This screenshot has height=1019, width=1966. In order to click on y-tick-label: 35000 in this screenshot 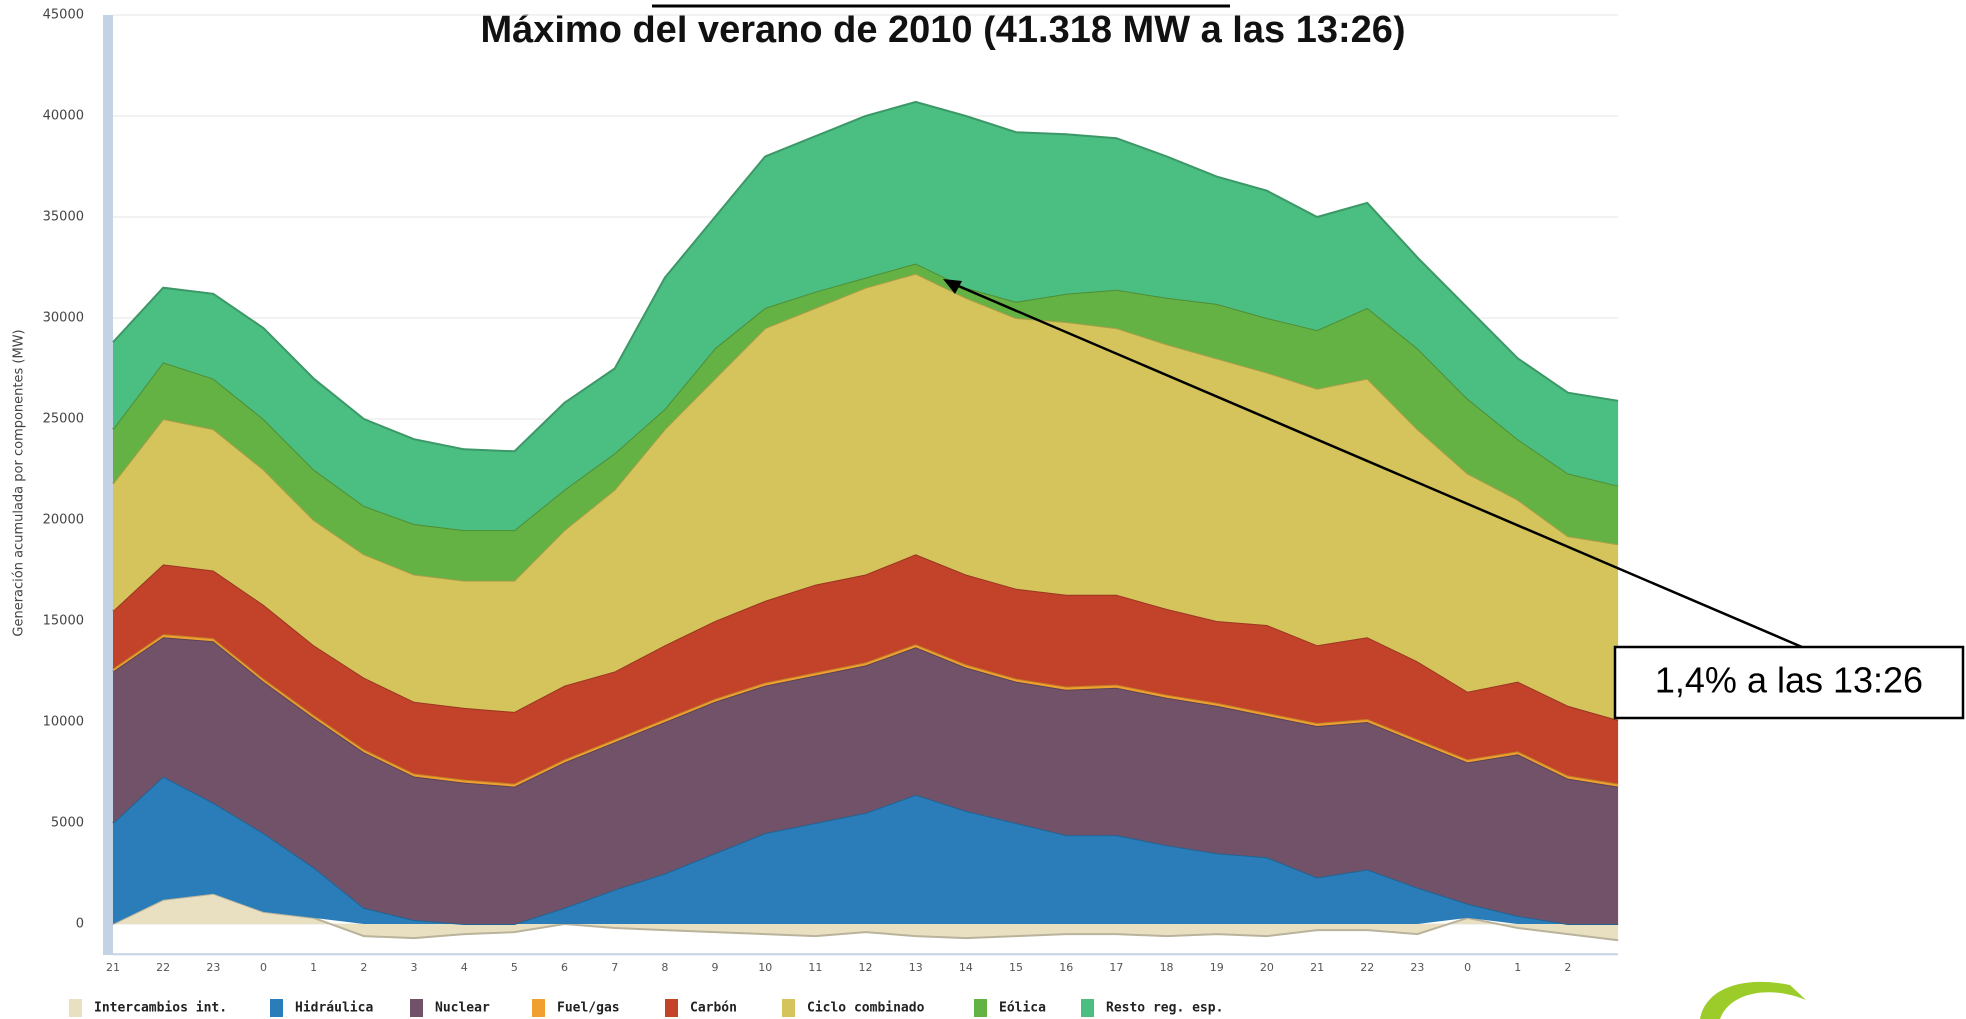, I will do `click(63, 217)`.